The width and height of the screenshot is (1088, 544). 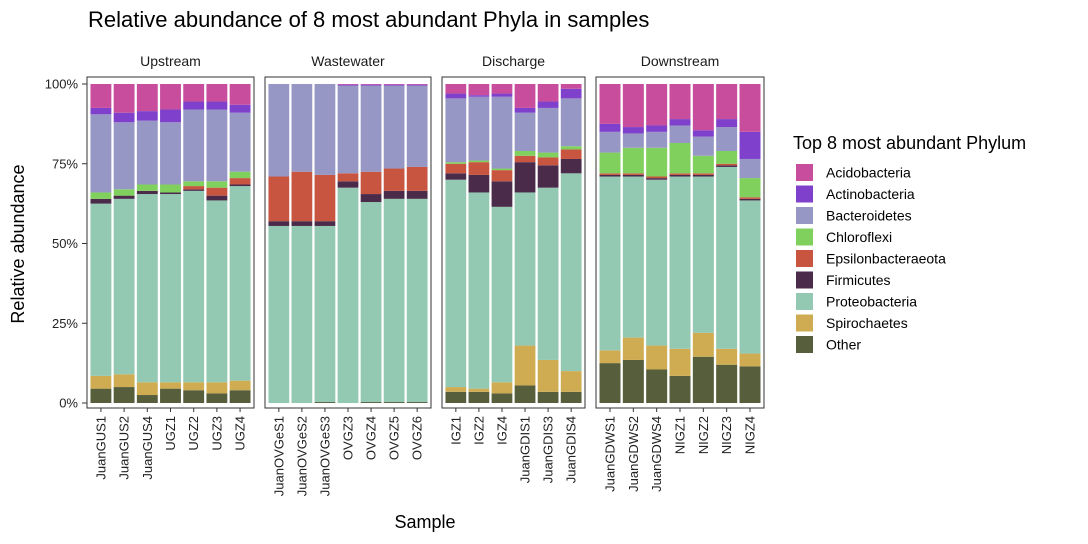 What do you see at coordinates (124, 243) in the screenshot?
I see `bar-juangus2` at bounding box center [124, 243].